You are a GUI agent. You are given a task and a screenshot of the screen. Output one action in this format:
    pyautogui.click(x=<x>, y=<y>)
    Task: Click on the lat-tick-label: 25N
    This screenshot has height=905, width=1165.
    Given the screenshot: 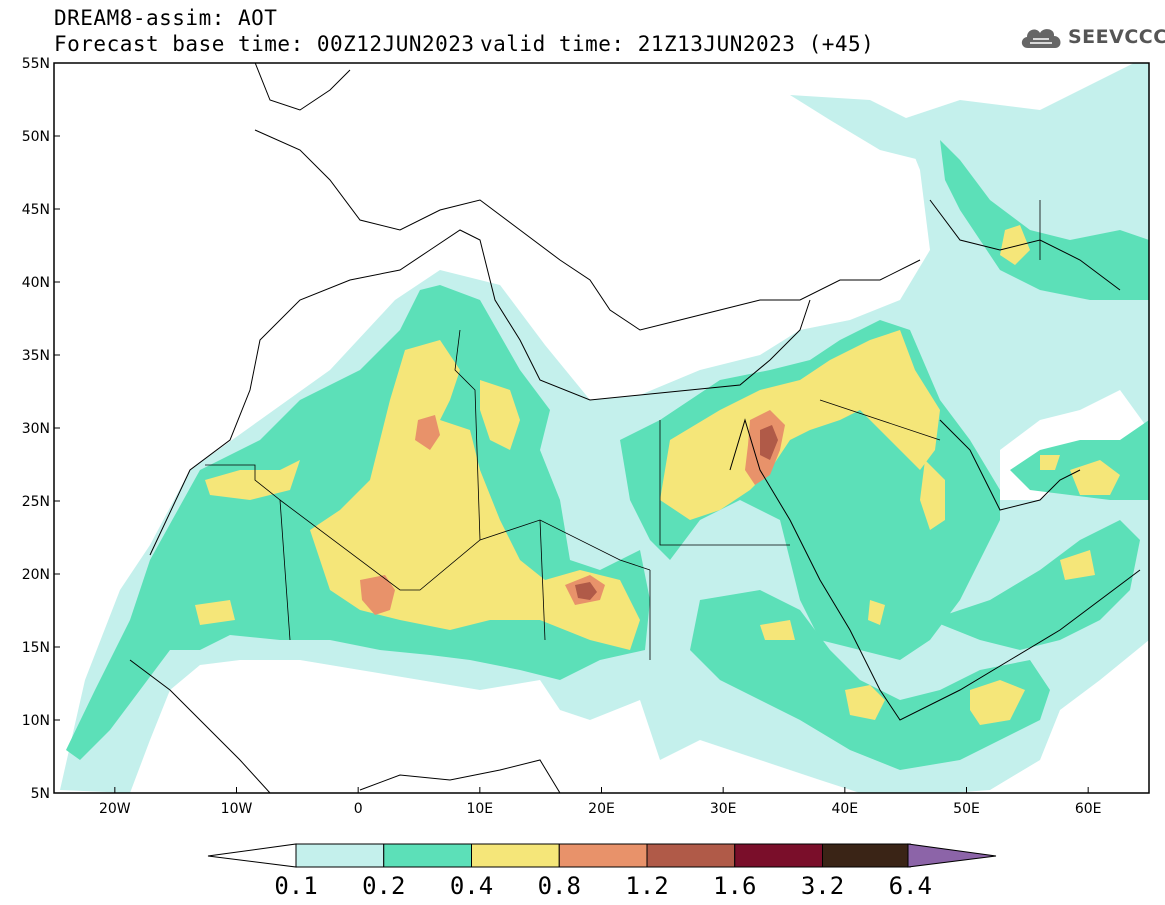 What is the action you would take?
    pyautogui.click(x=36, y=502)
    